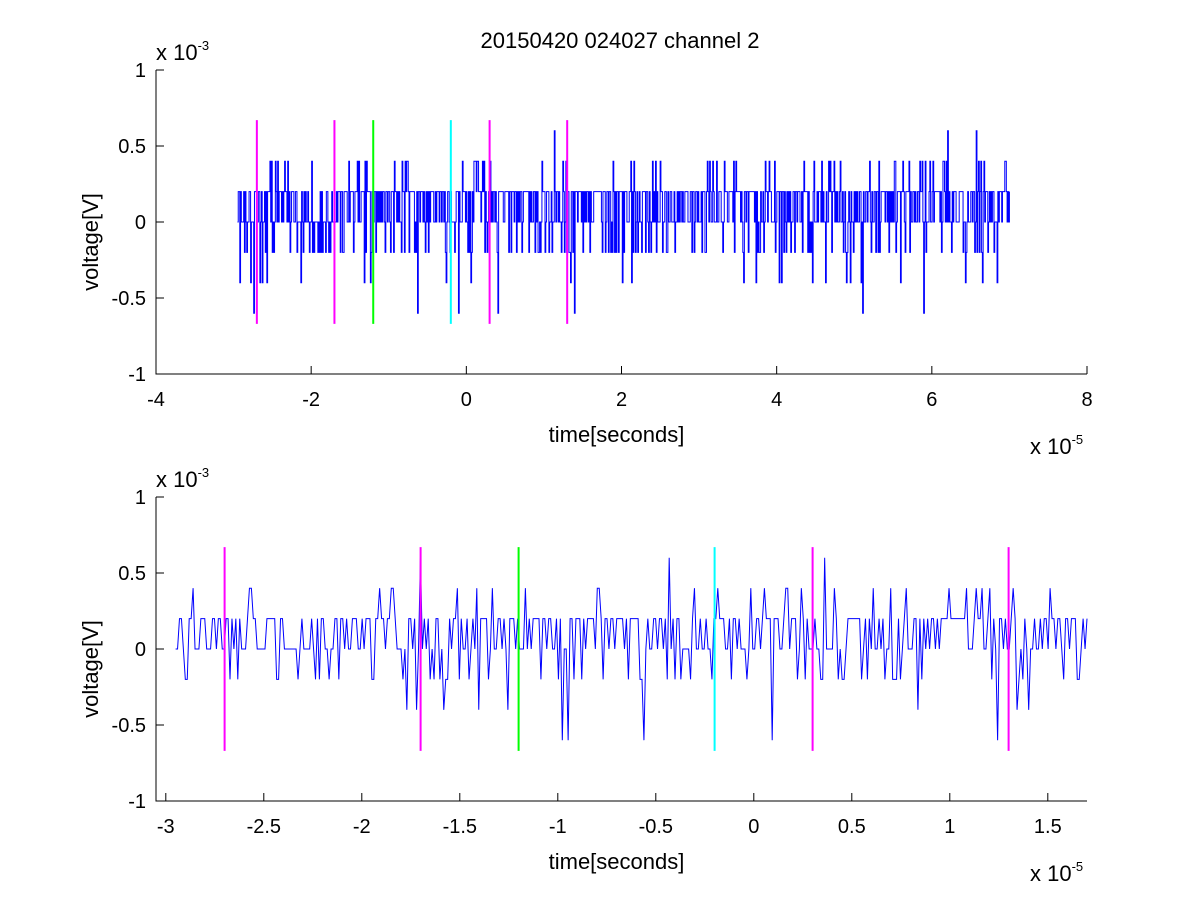 Image resolution: width=1200 pixels, height=901 pixels. What do you see at coordinates (656, 827) in the screenshot?
I see `x-tick-label: -0.5` at bounding box center [656, 827].